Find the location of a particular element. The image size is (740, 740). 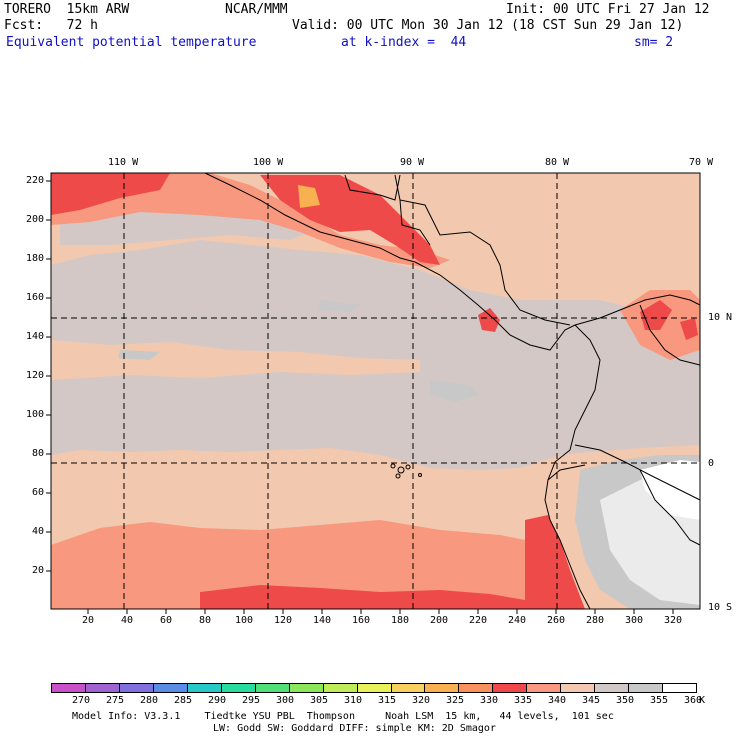

grid-y-label: 80 is located at coordinates (38, 453).